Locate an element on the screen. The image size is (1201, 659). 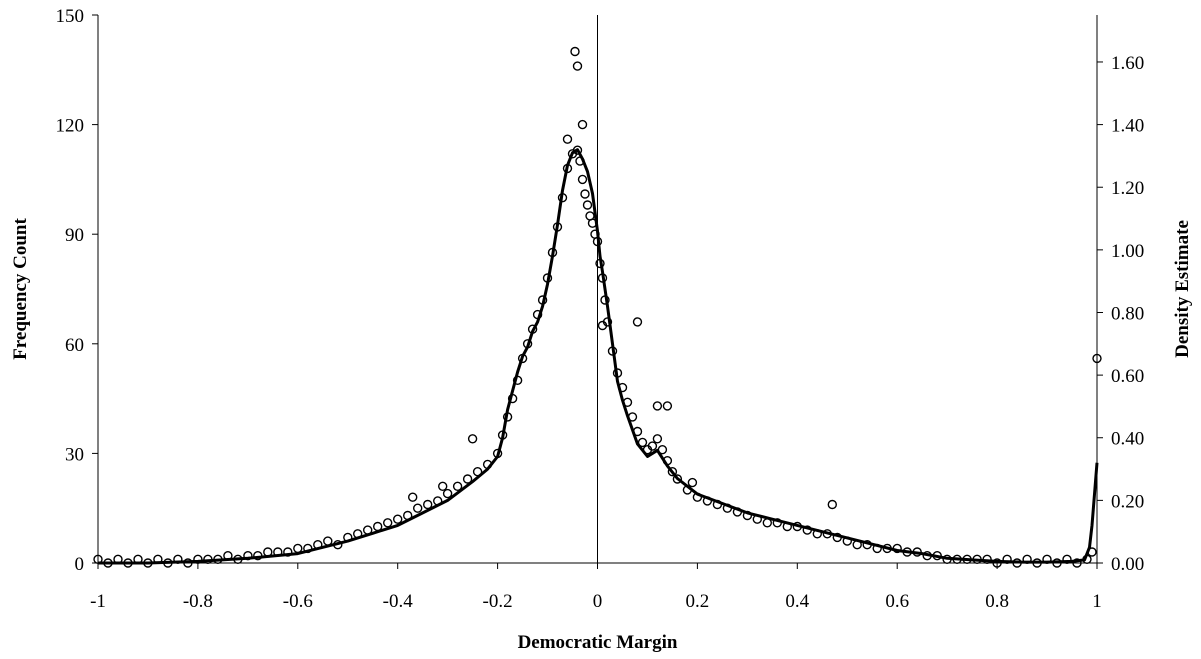
y-tick-label: 30 is located at coordinates (74, 454).